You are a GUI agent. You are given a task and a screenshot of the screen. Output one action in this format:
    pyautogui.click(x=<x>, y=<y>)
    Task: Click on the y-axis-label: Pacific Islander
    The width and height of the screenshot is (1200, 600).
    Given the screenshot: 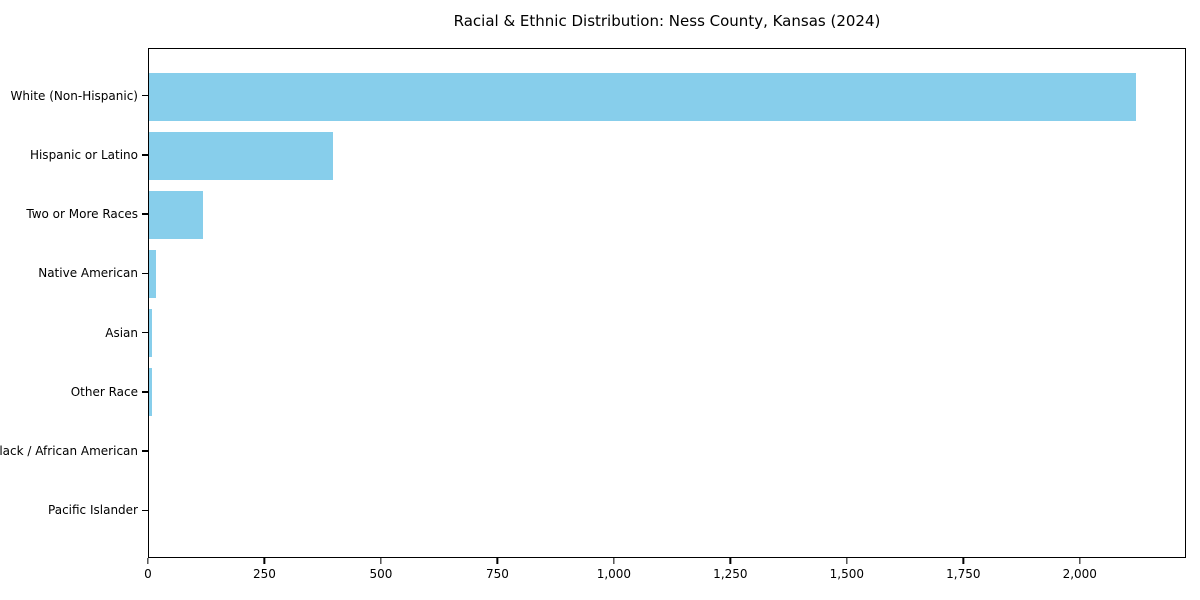 What is the action you would take?
    pyautogui.click(x=93, y=510)
    